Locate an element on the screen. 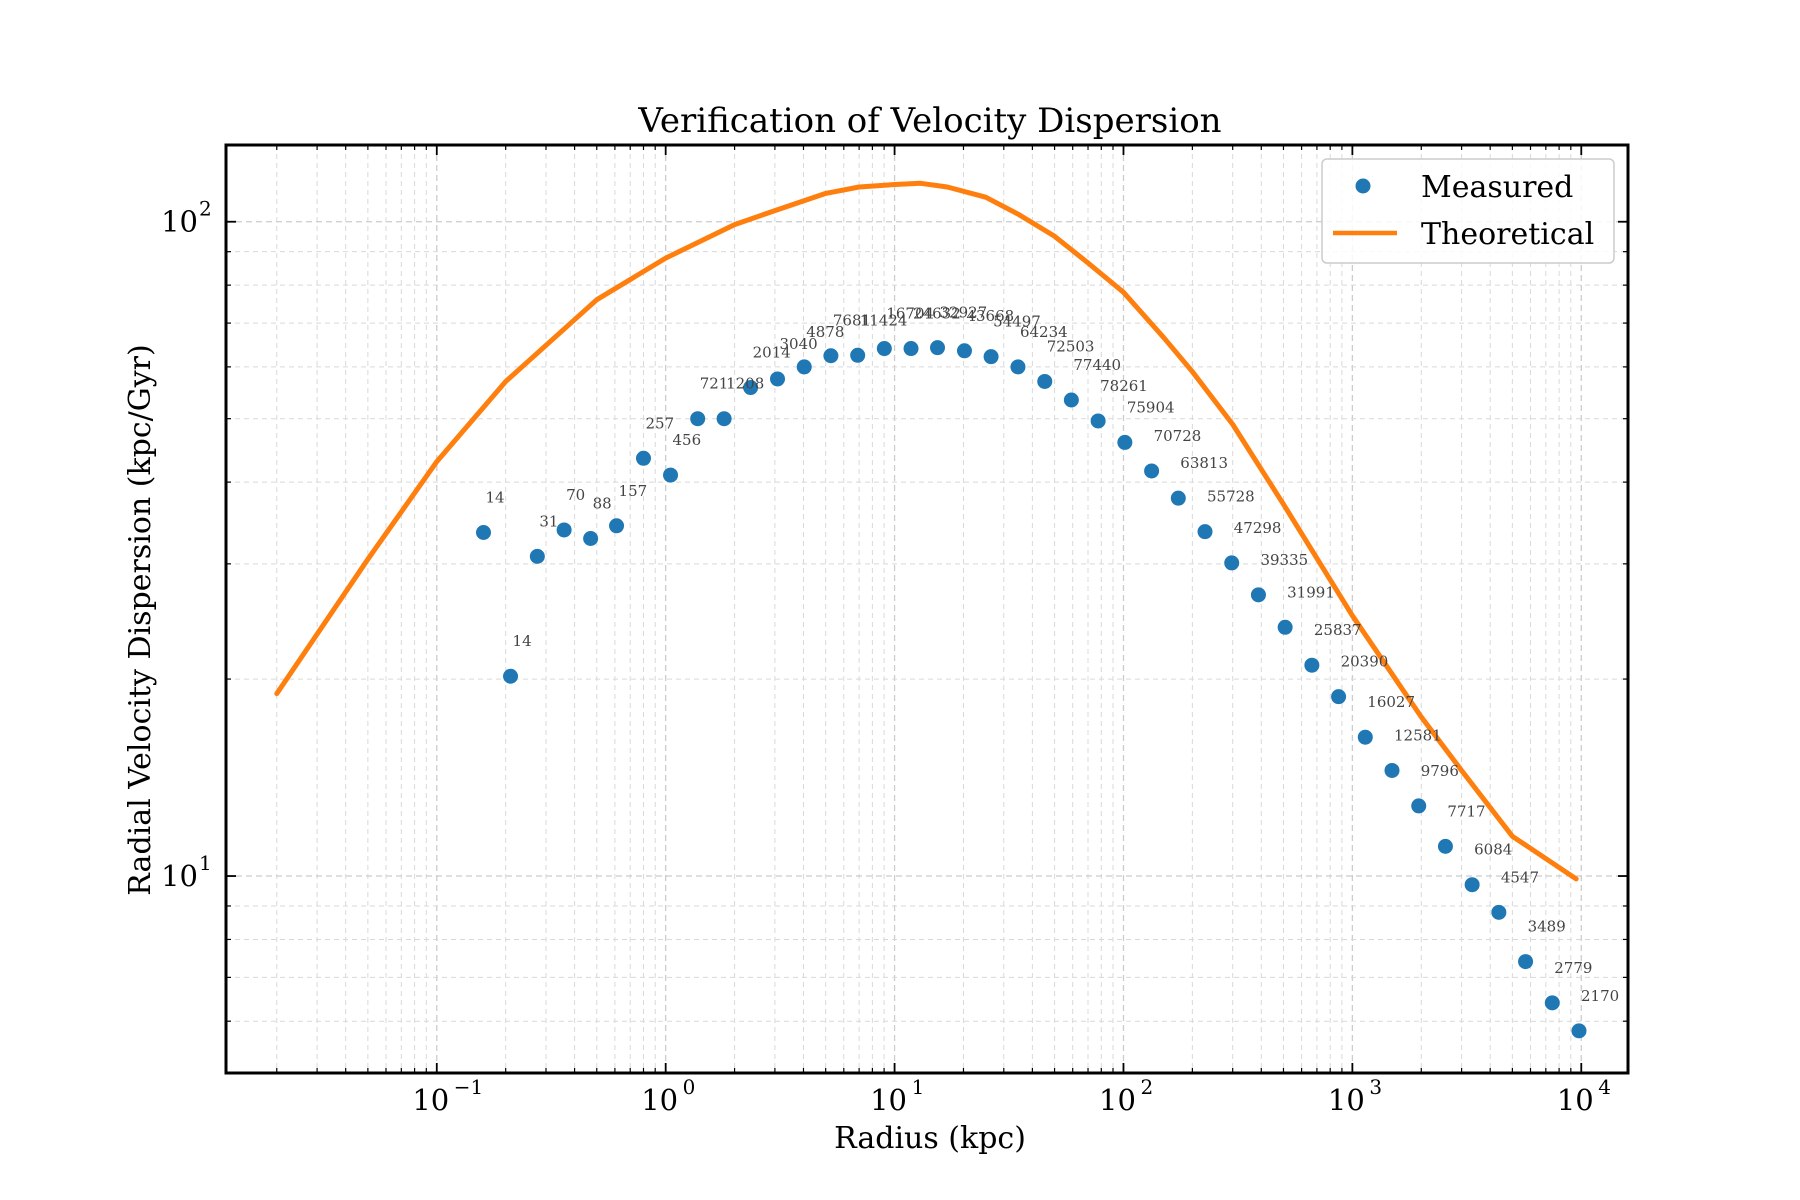 Image resolution: width=1800 pixels, height=1200 pixels. measured-point-label: 12581 is located at coordinates (1418, 735).